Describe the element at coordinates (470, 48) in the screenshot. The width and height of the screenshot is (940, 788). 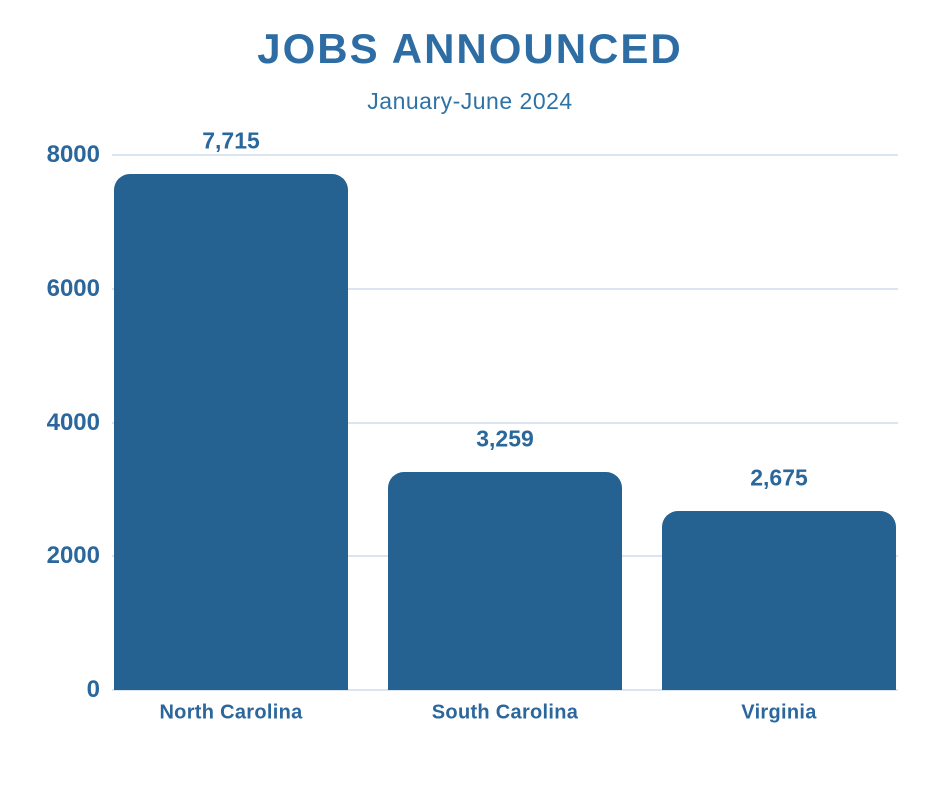
I see `chart-title: JOBS ANNOUNCED` at that location.